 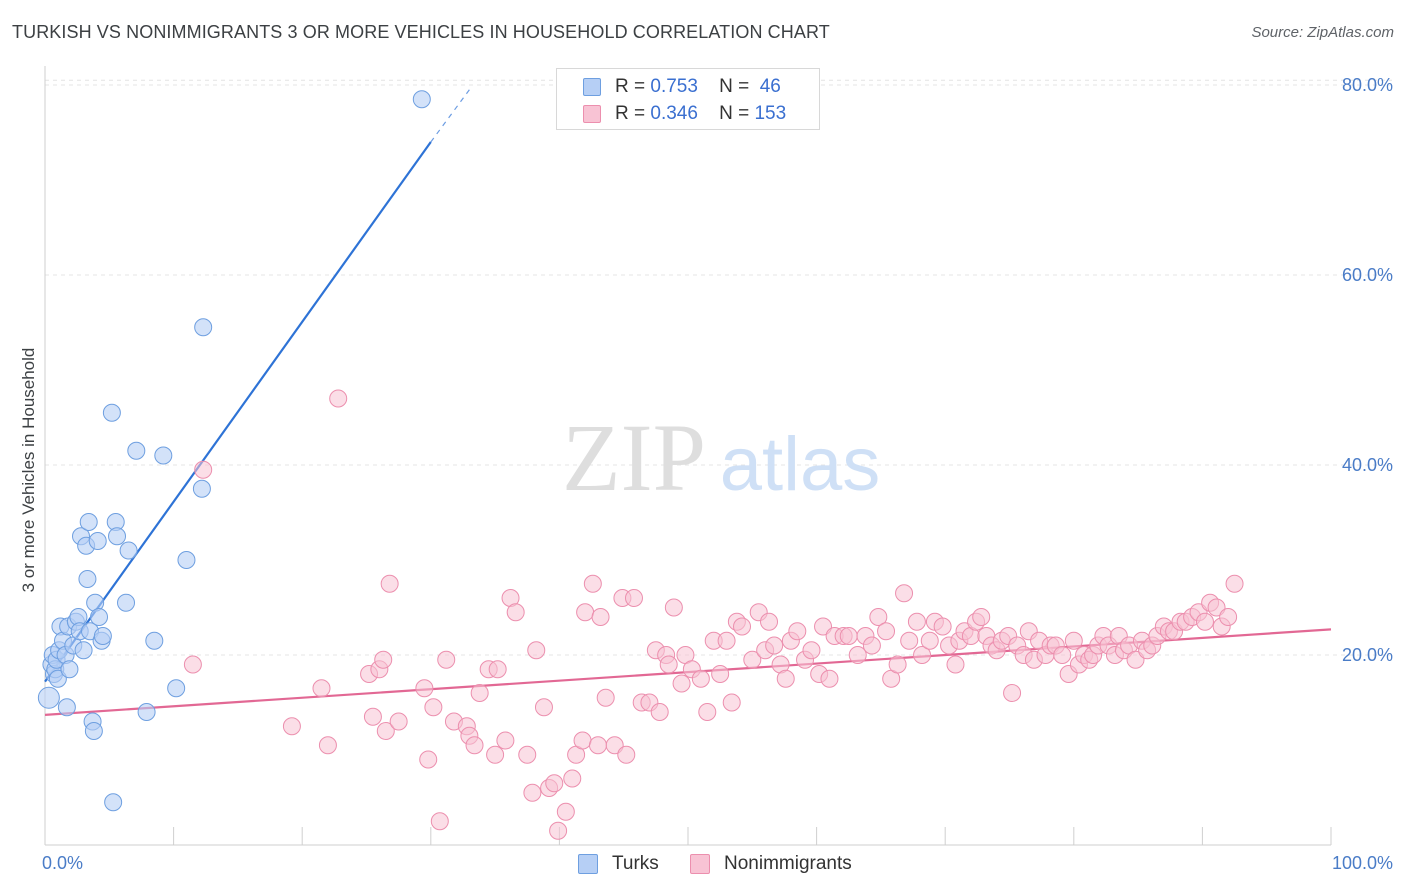 What do you see at coordinates (1367, 655) in the screenshot?
I see `y-tick-label: 20.0%` at bounding box center [1367, 655].